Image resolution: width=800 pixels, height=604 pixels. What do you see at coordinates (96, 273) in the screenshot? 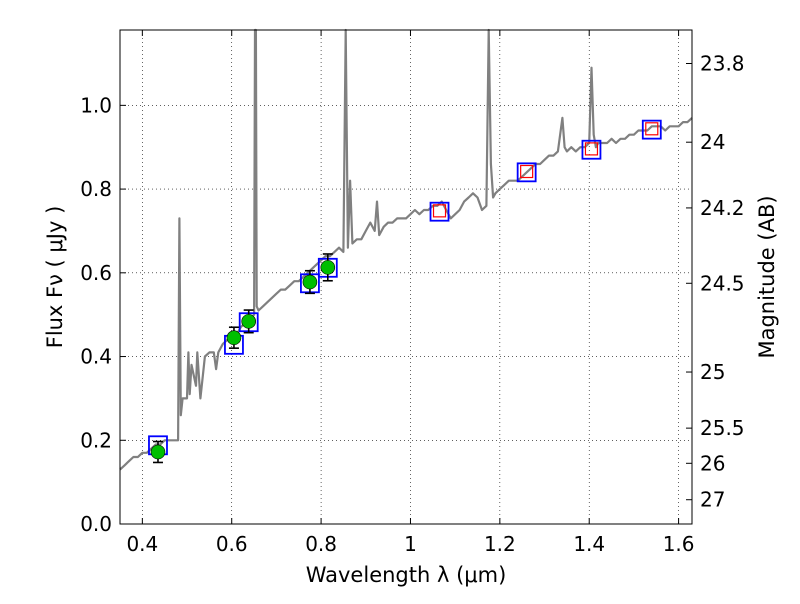
I see `y-tick-label: 0.6` at bounding box center [96, 273].